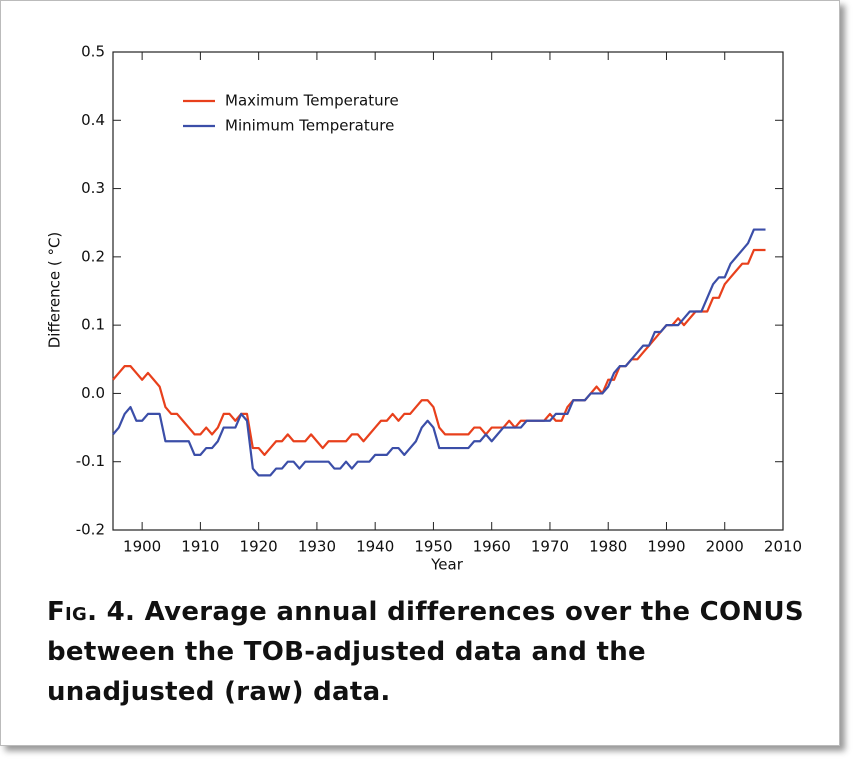 This screenshot has height=759, width=853. I want to click on x-tick-label: 1900, so click(142, 547).